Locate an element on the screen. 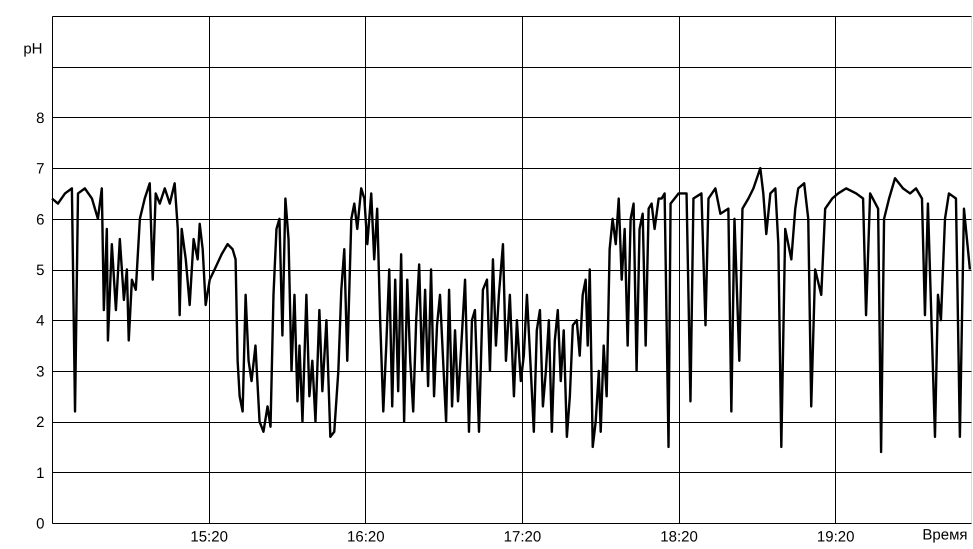  x-tick-label: 17:20 is located at coordinates (523, 537).